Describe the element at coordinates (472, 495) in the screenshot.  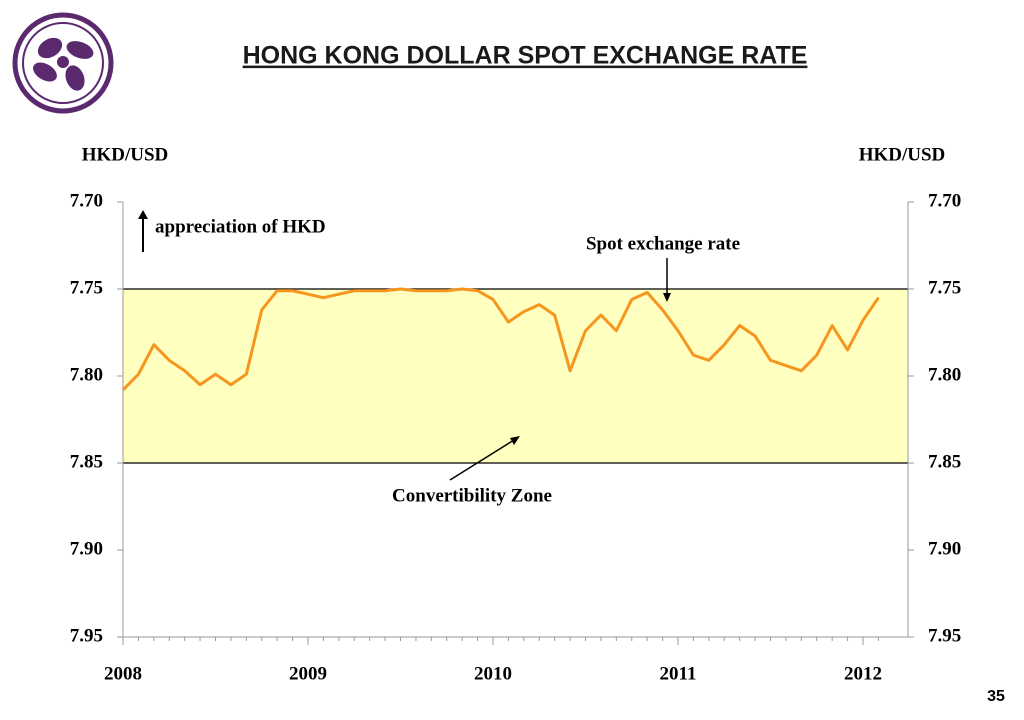
I see `zone-label: Convertibility Zone` at that location.